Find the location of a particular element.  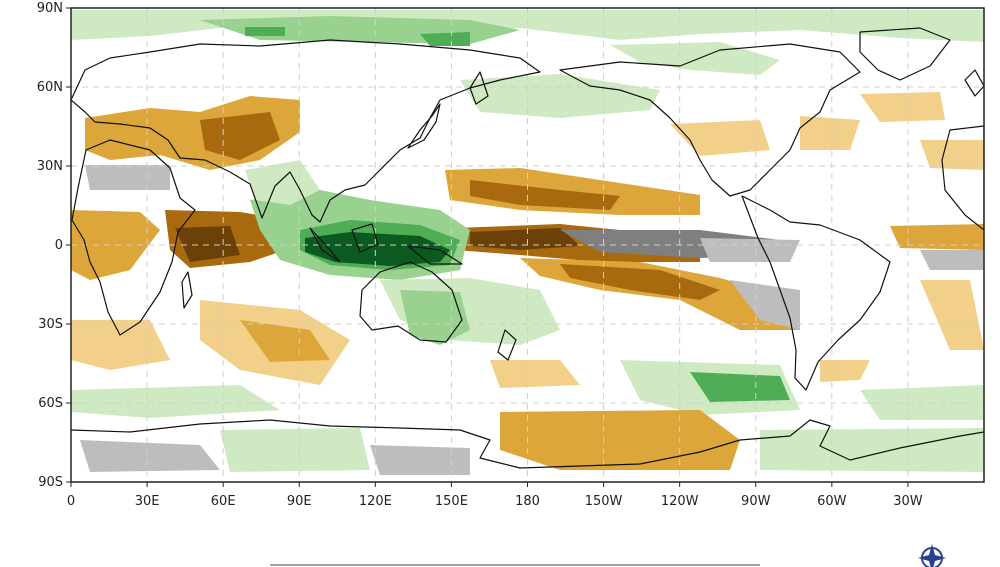

patch-arctic-mg is located at coordinates (445, 39).